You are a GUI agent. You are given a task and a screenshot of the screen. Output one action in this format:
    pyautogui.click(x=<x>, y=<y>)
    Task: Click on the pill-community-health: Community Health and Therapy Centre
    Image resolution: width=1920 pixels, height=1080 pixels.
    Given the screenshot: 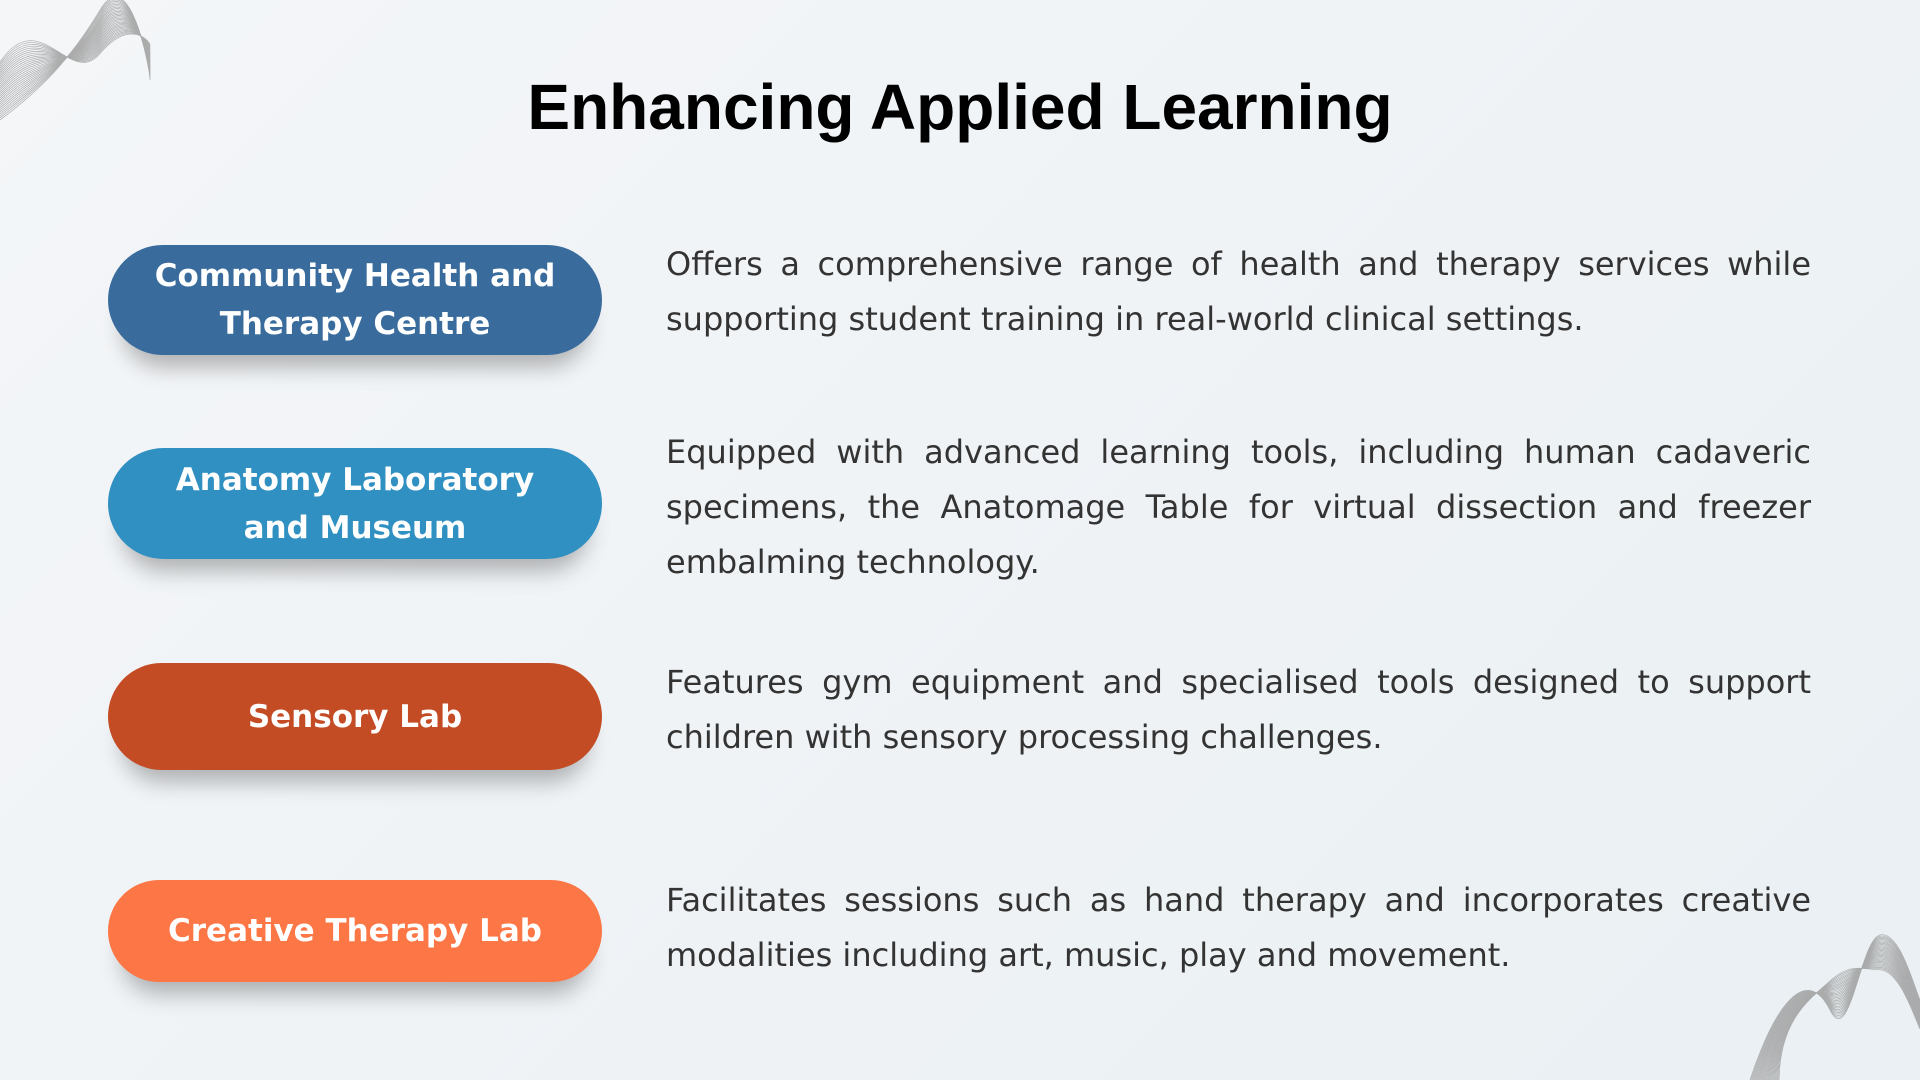 What is the action you would take?
    pyautogui.click(x=355, y=300)
    